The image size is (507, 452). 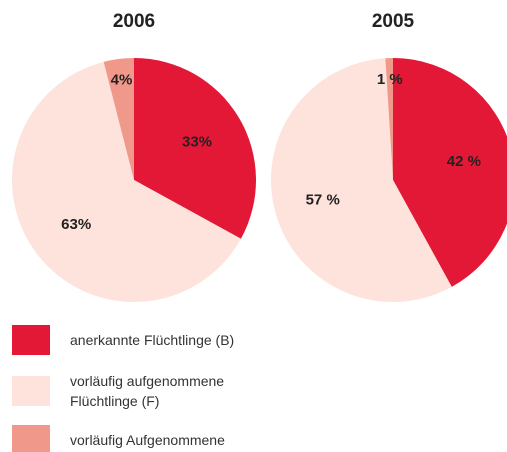 What do you see at coordinates (390, 79) in the screenshot?
I see `data-label: 1 %` at bounding box center [390, 79].